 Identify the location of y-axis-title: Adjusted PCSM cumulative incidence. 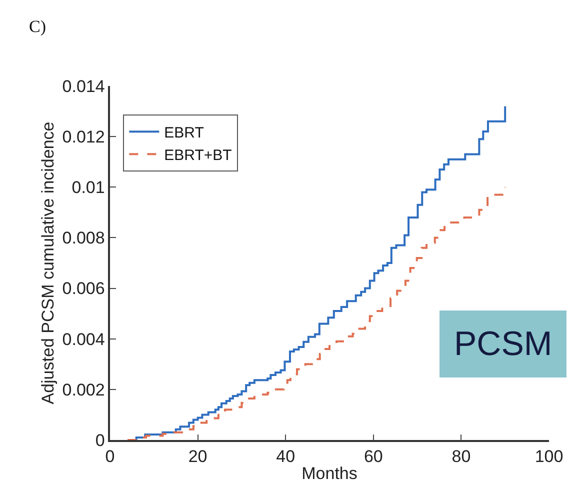
(48, 263).